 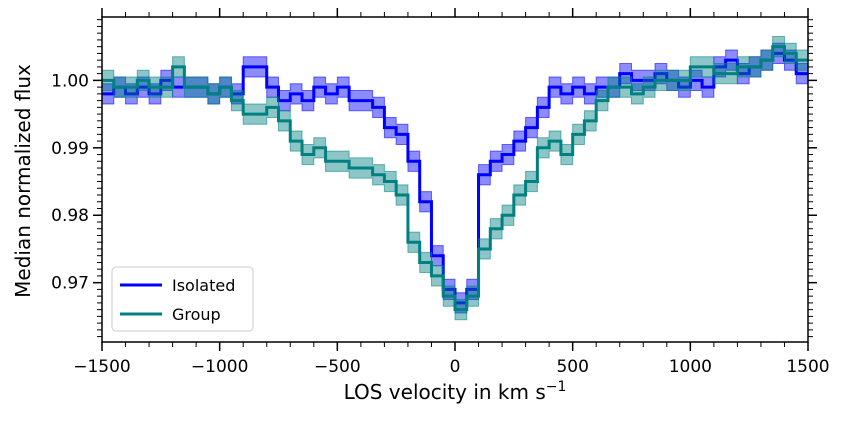 What do you see at coordinates (23, 181) in the screenshot?
I see `y-axis-label: Median normalized flux` at bounding box center [23, 181].